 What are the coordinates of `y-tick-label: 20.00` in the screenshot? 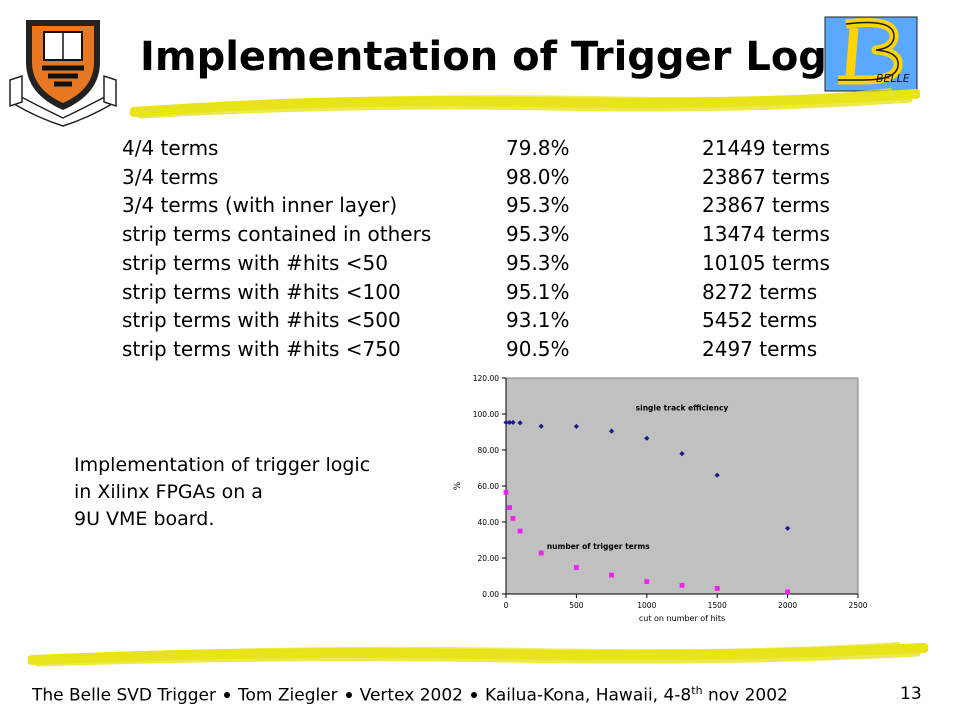 It's located at (489, 558).